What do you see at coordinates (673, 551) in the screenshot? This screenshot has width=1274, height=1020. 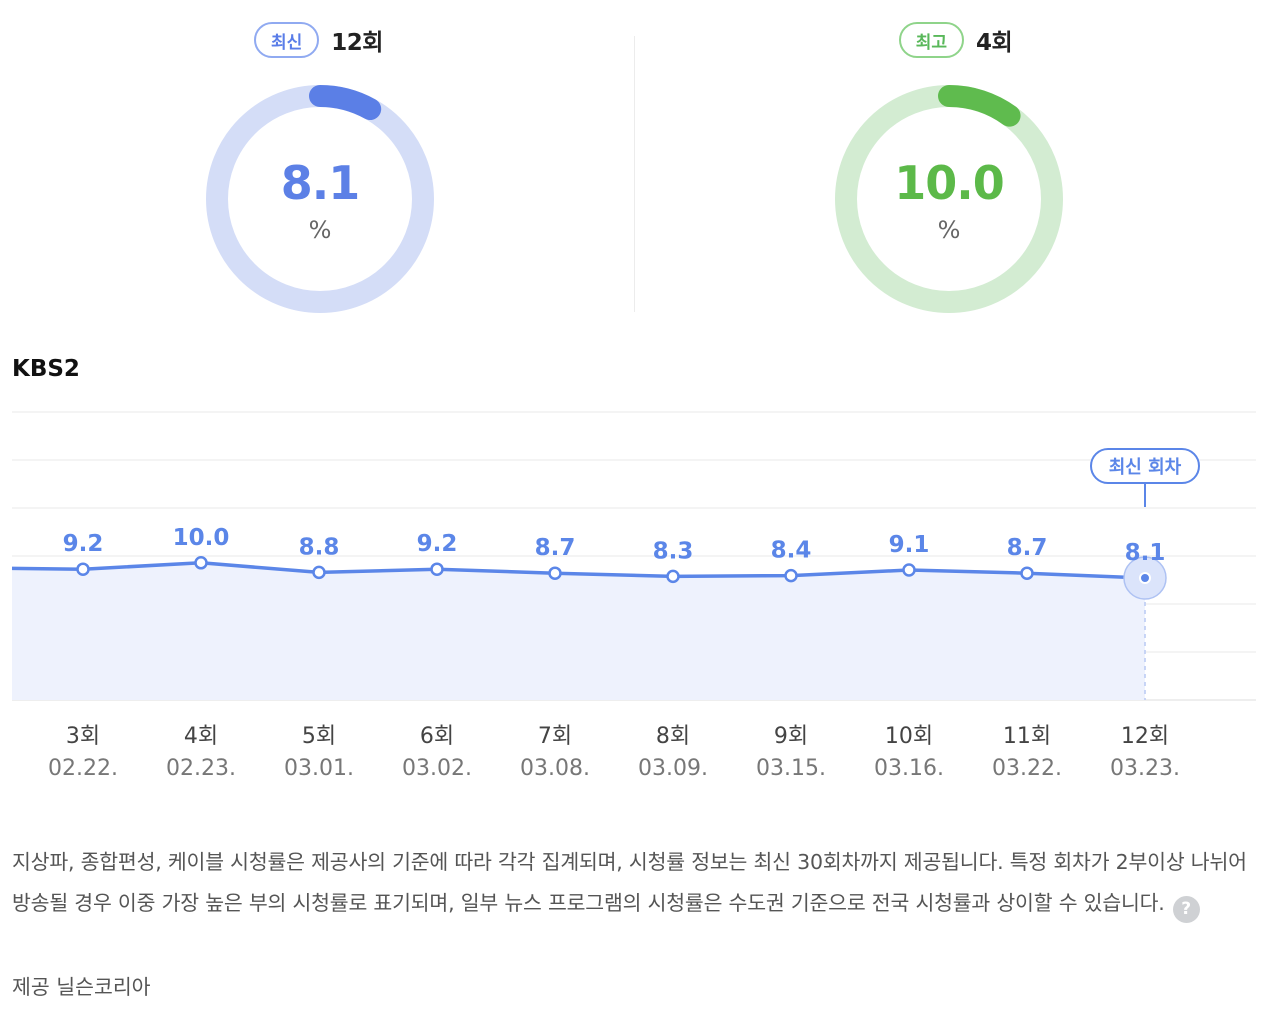 I see `data-label: 8.3` at bounding box center [673, 551].